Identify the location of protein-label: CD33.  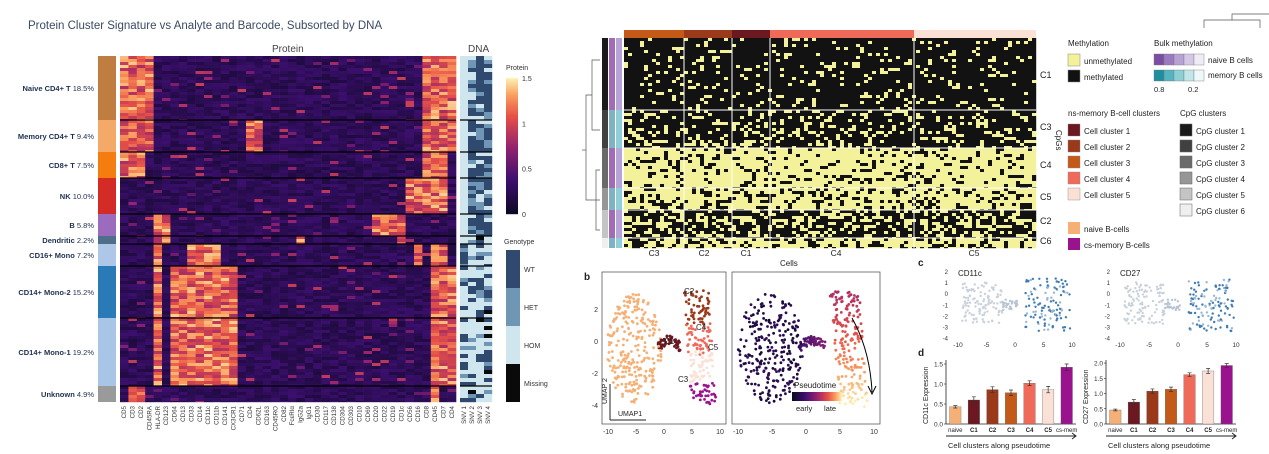
(191, 413).